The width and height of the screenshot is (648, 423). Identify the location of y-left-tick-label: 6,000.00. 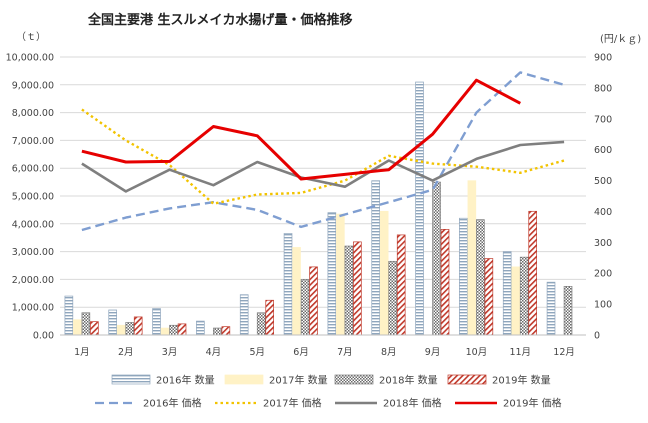
(33, 169).